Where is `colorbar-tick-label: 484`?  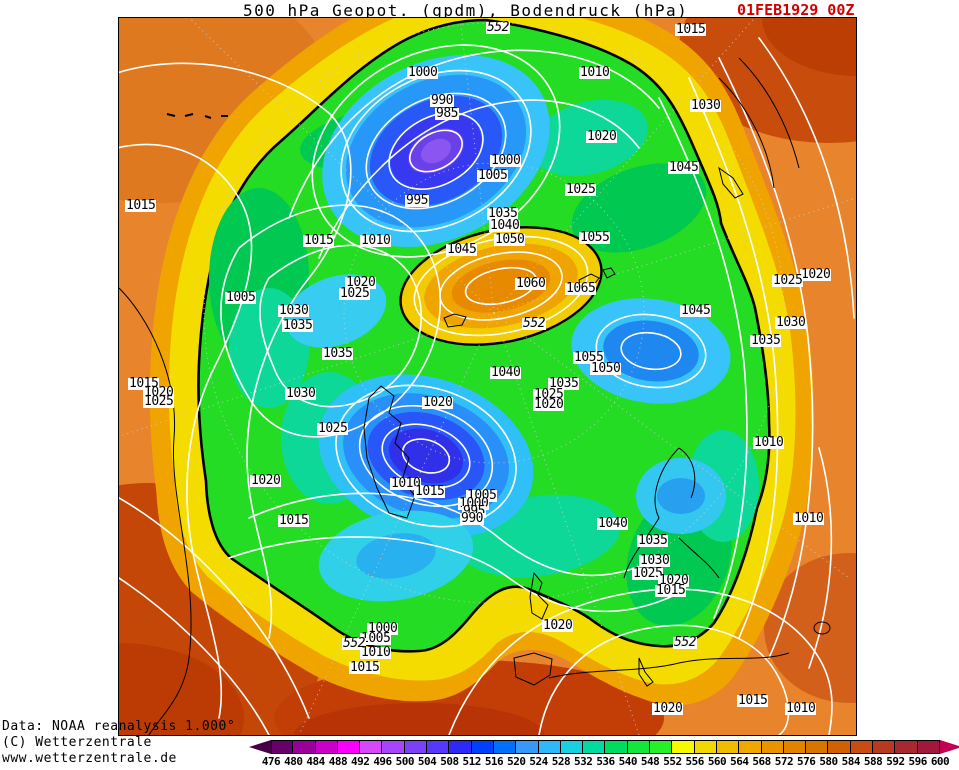 colorbar-tick-label: 484 is located at coordinates (315, 761).